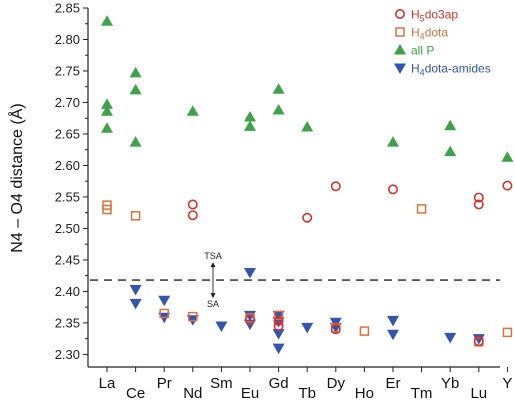 The width and height of the screenshot is (515, 403). What do you see at coordinates (67, 165) in the screenshot?
I see `y-tick-label: 2.60` at bounding box center [67, 165].